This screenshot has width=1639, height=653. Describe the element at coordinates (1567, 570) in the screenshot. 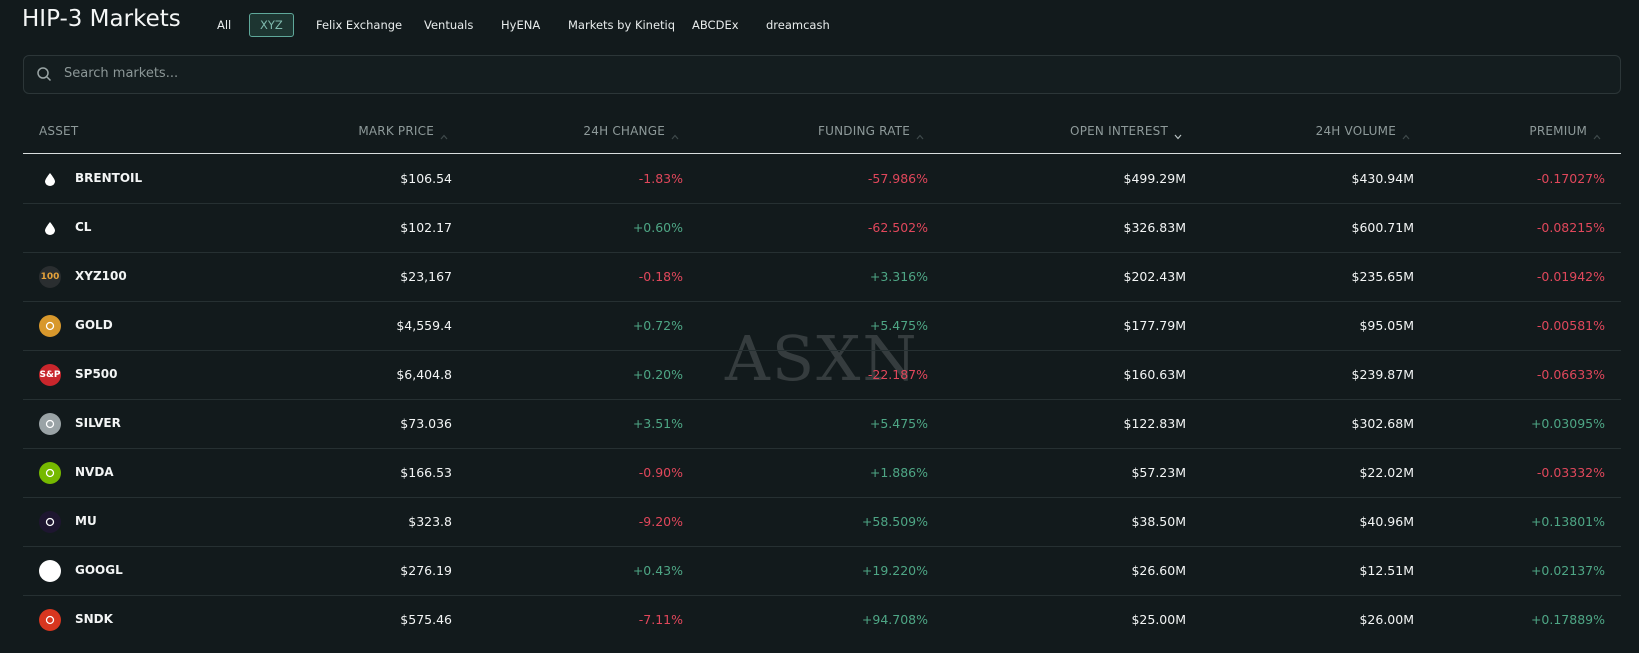

I see `cell-value: +0.02137%` at that location.